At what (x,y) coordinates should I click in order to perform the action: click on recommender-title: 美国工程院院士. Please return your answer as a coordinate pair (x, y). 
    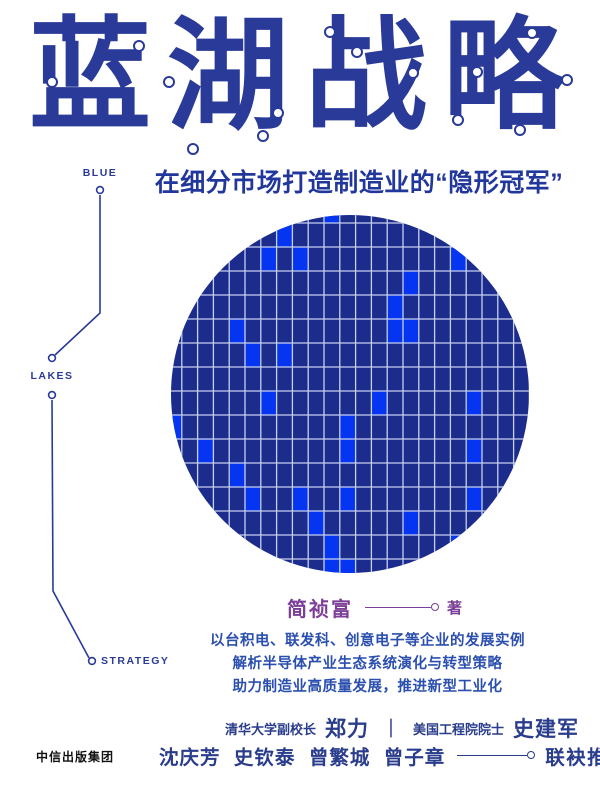
    Looking at the image, I should click on (459, 729).